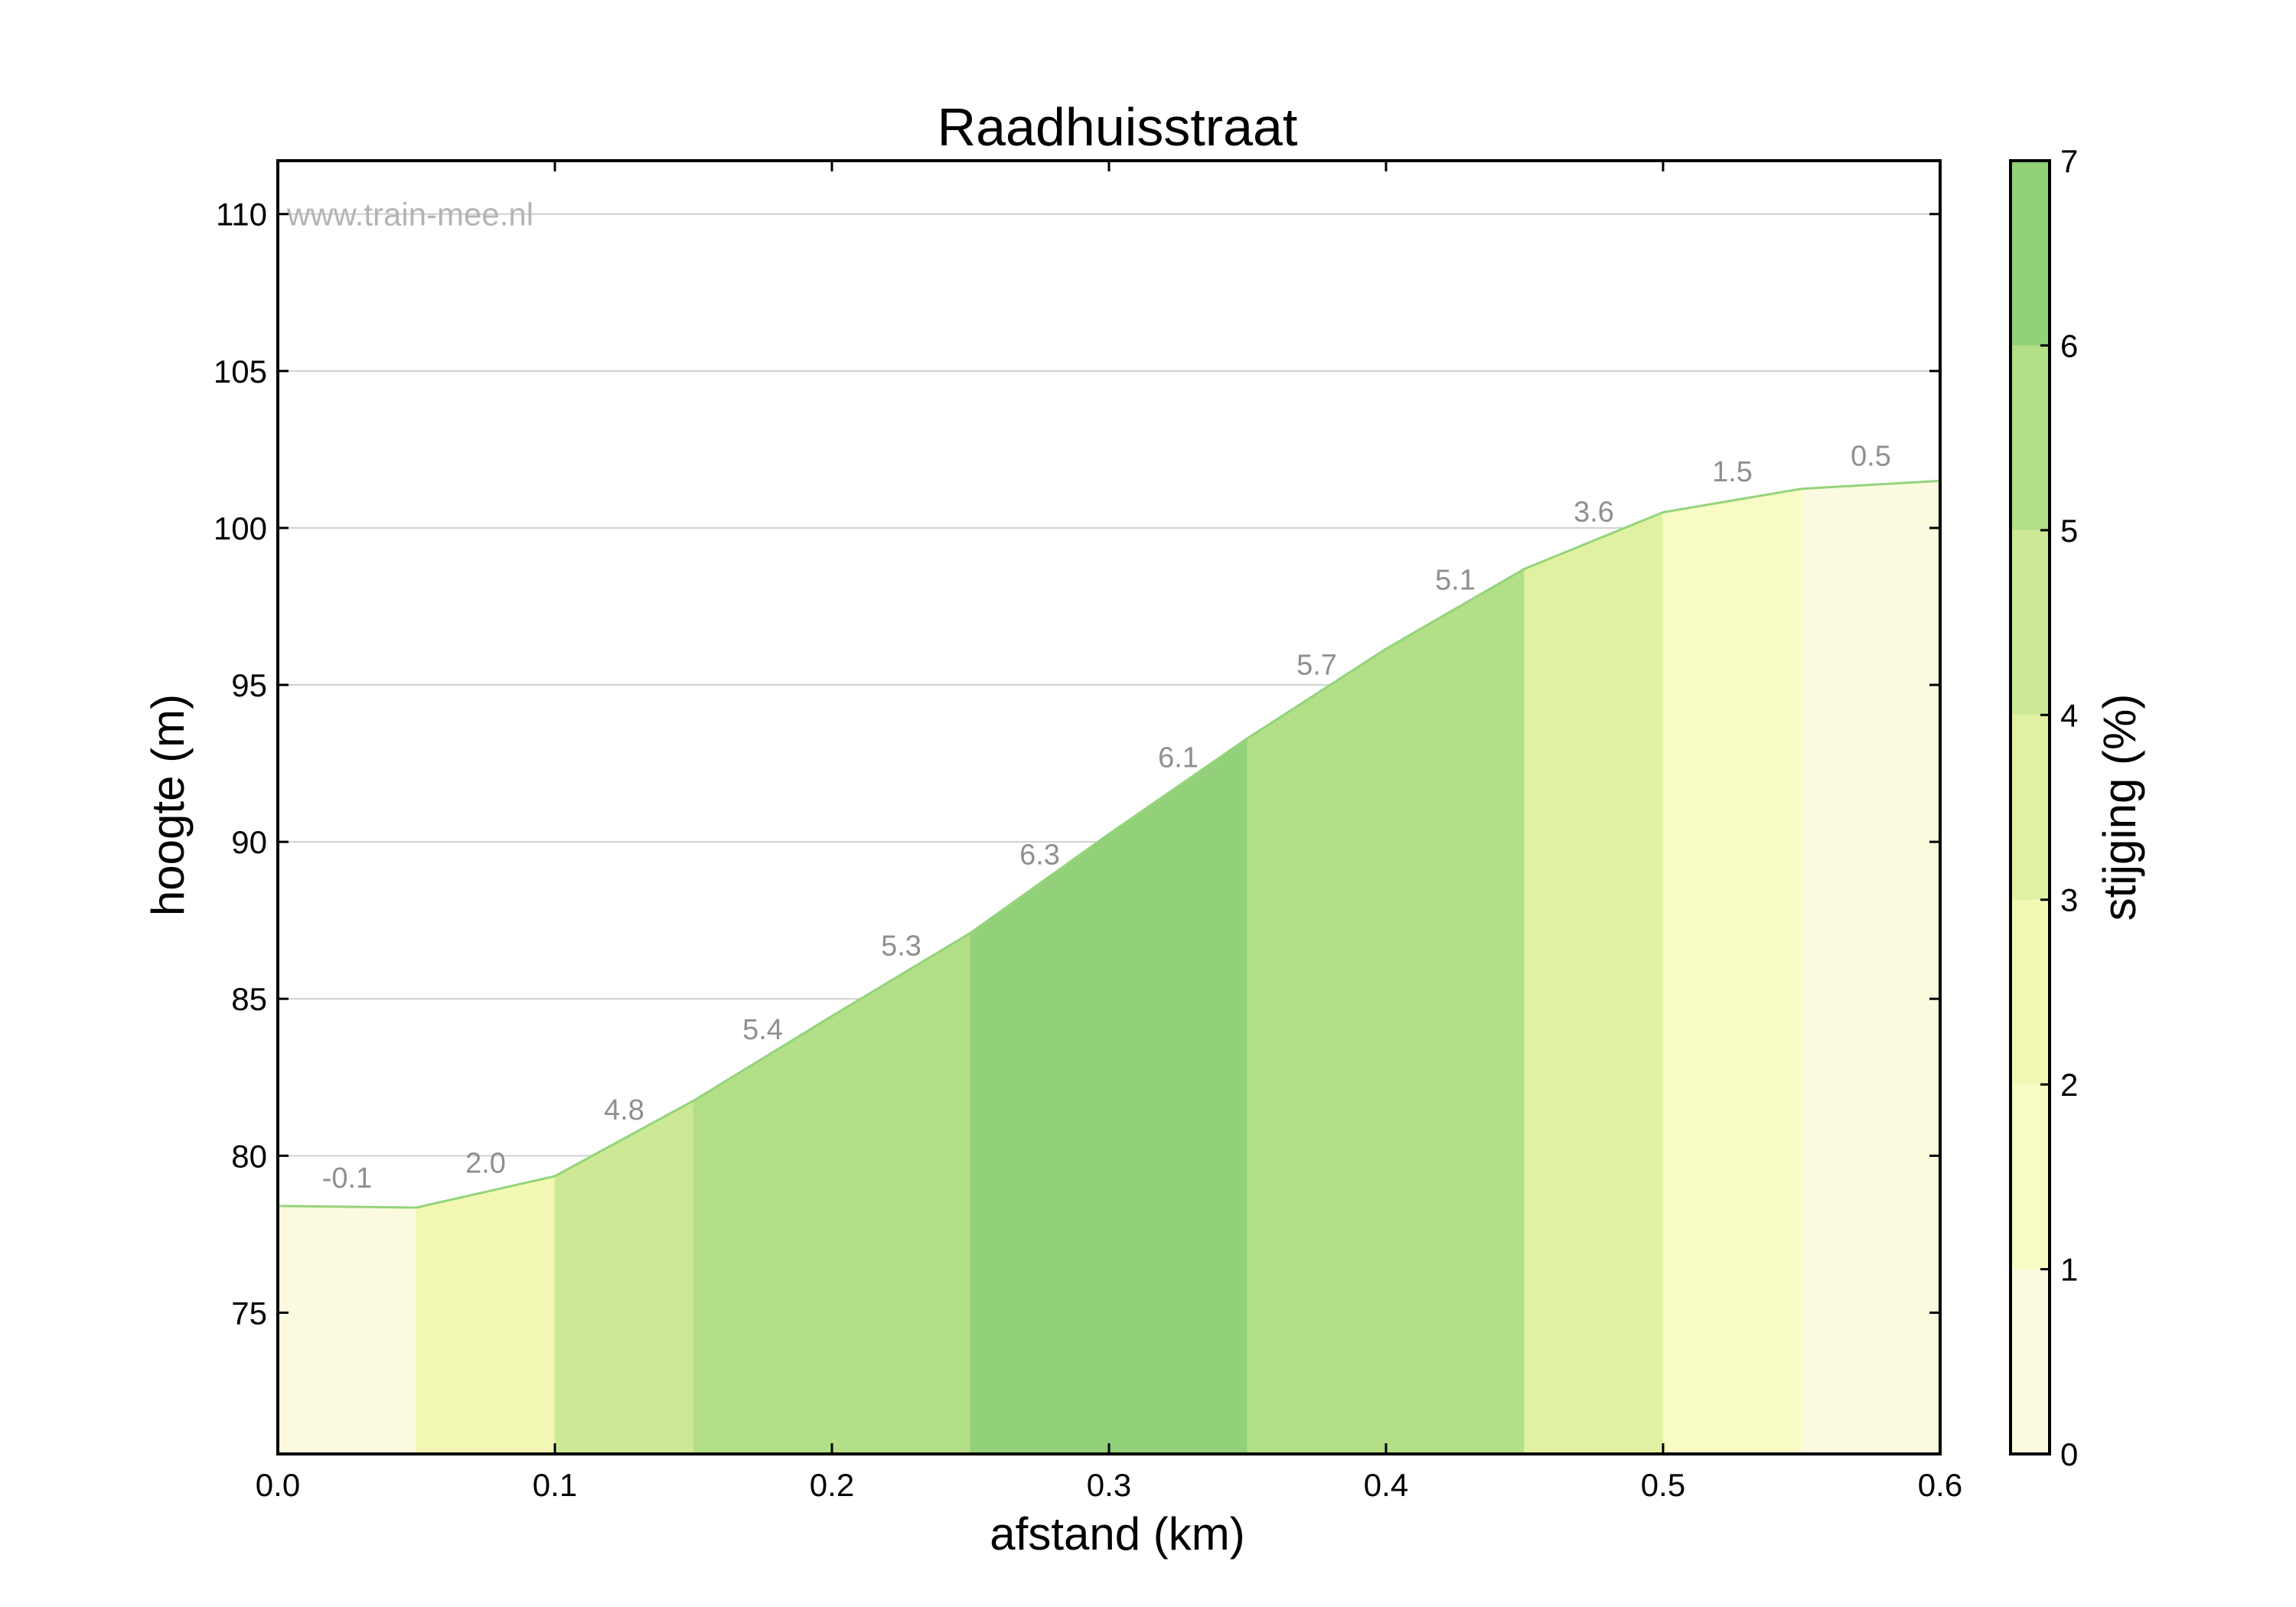 This screenshot has width=2296, height=1607. What do you see at coordinates (1663, 1485) in the screenshot?
I see `x-tick-label: 0.5` at bounding box center [1663, 1485].